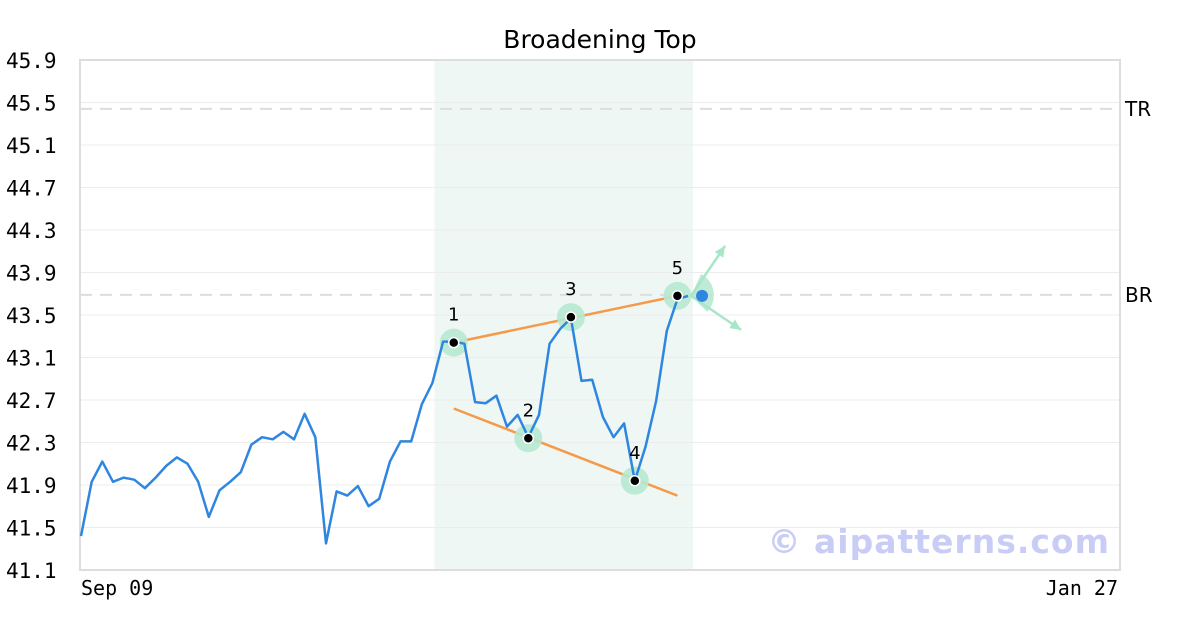 The image size is (1200, 630). What do you see at coordinates (31, 571) in the screenshot?
I see `y-tick-label: 41.1` at bounding box center [31, 571].